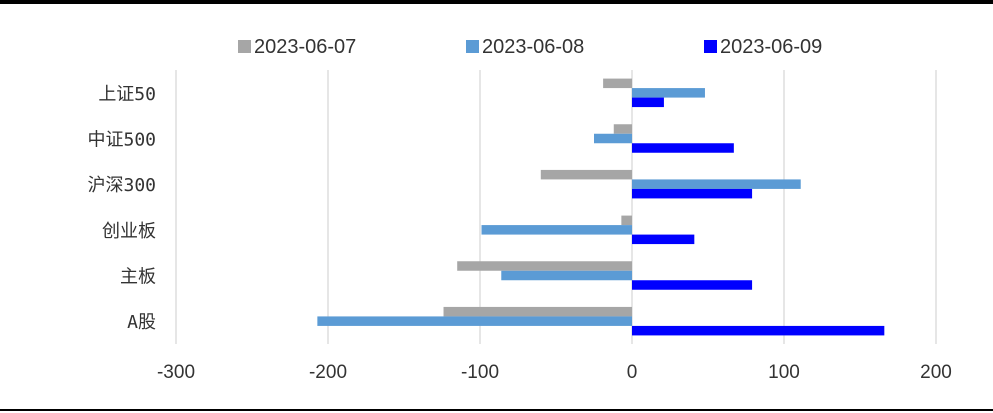  I want to click on category-label: 中证500, so click(121, 140).